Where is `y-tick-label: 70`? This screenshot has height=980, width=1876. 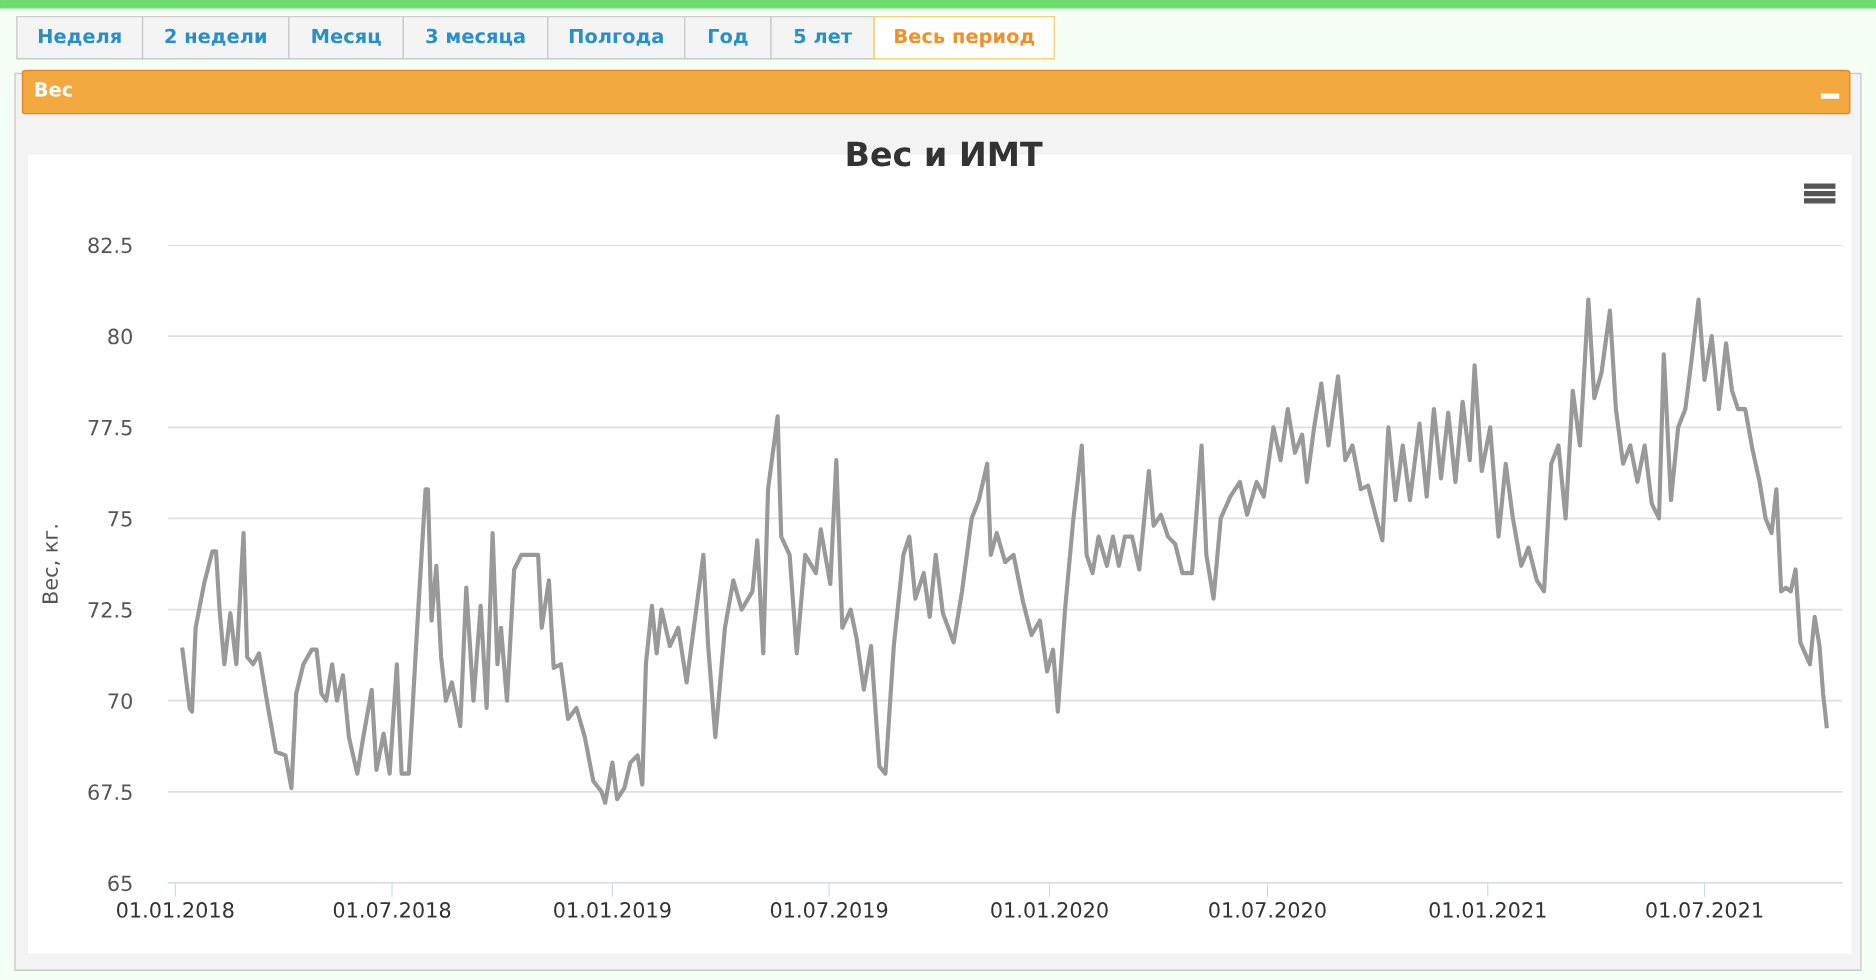 y-tick-label: 70 is located at coordinates (120, 701).